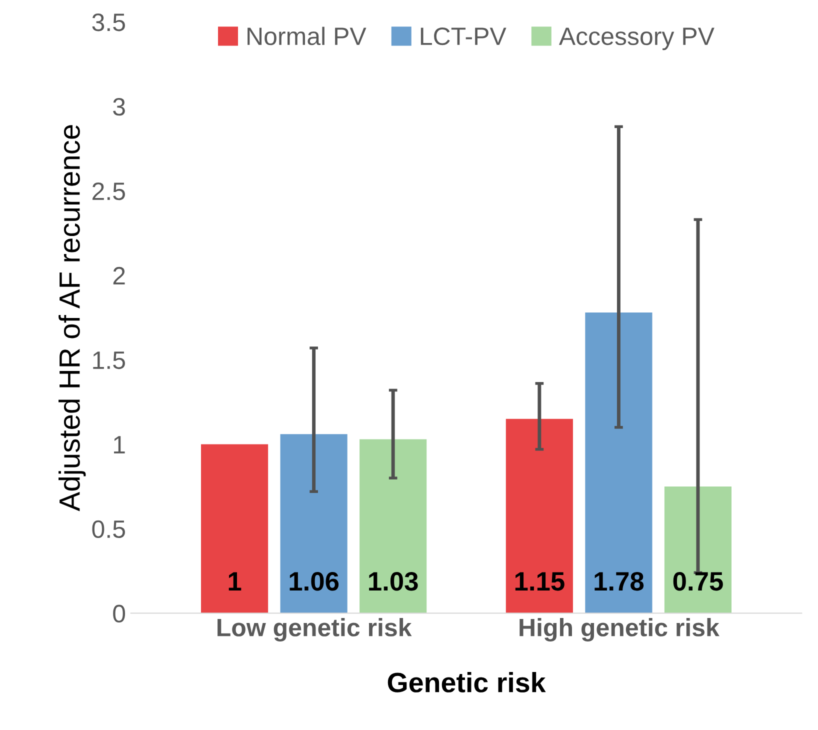 This screenshot has width=818, height=730. What do you see at coordinates (119, 275) in the screenshot?
I see `y-tick-label: 2` at bounding box center [119, 275].